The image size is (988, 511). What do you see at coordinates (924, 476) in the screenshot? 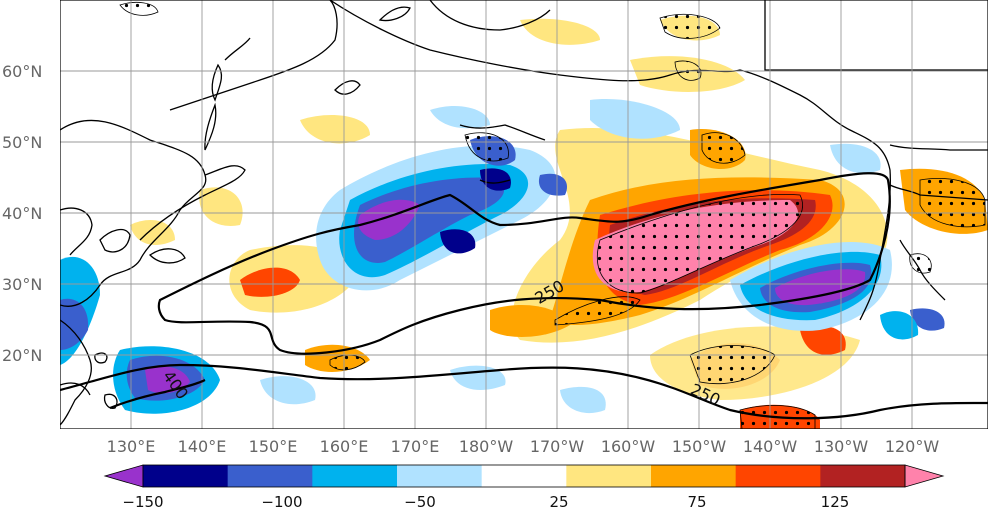
I see `colorbar-extend-high` at bounding box center [924, 476].